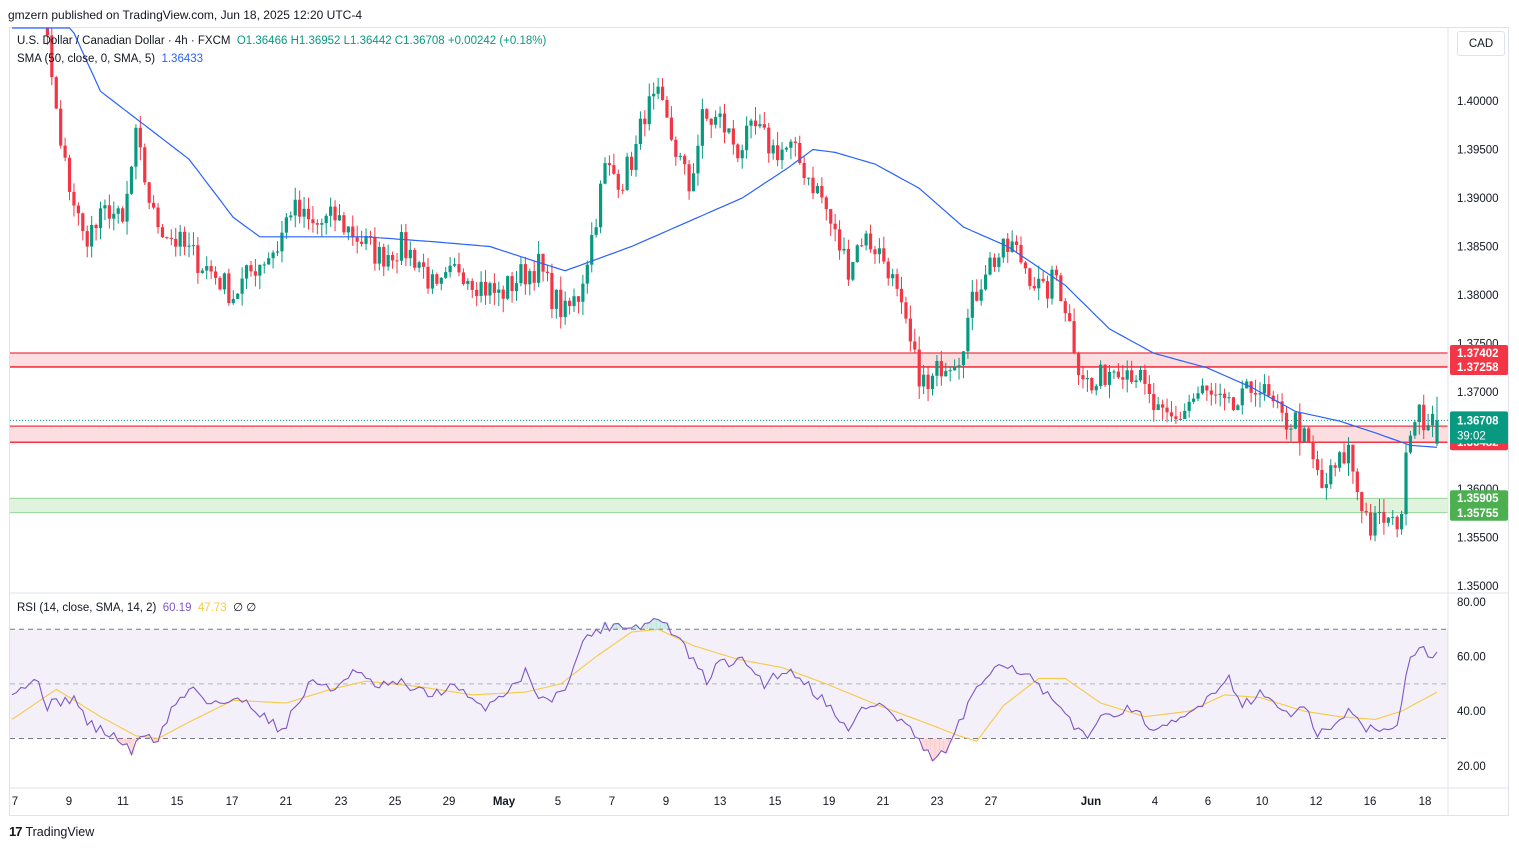 The width and height of the screenshot is (1519, 850). What do you see at coordinates (1479, 427) in the screenshot?
I see `last-price-tag` at bounding box center [1479, 427].